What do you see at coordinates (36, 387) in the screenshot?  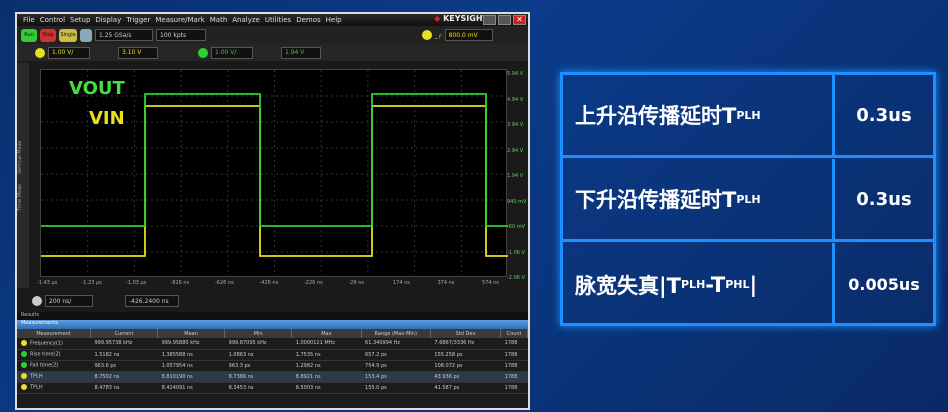 I see `cell: TPLH` at bounding box center [36, 387].